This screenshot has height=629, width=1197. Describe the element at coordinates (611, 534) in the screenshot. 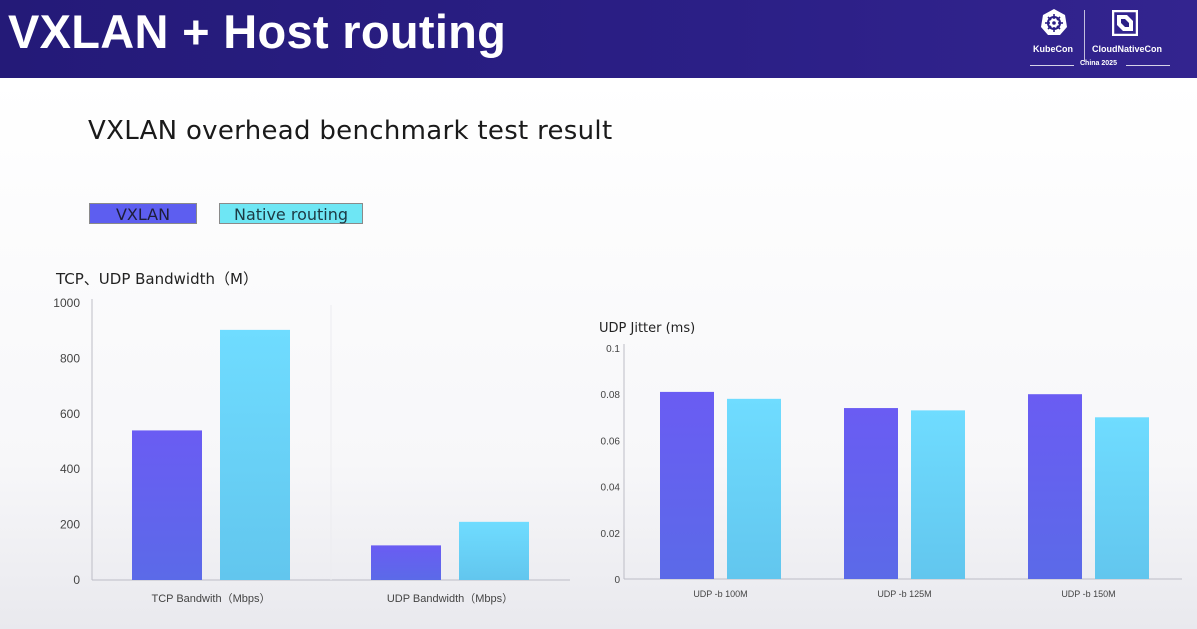

I see `y-tick-label: 0.02` at that location.